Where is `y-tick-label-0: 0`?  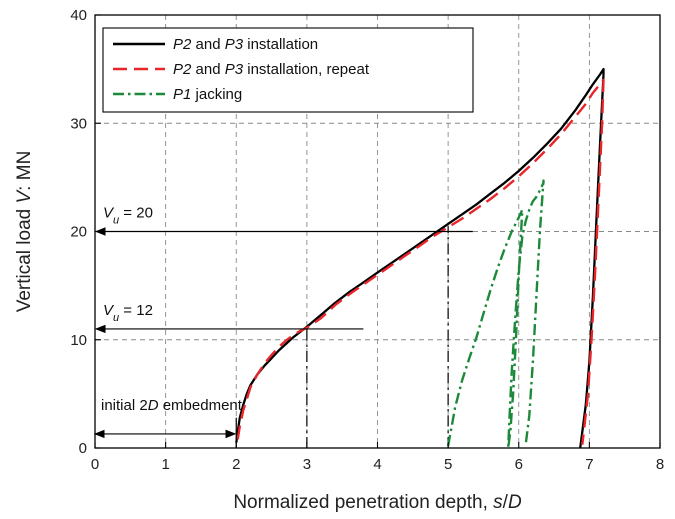
y-tick-label-0: 0 is located at coordinates (83, 448).